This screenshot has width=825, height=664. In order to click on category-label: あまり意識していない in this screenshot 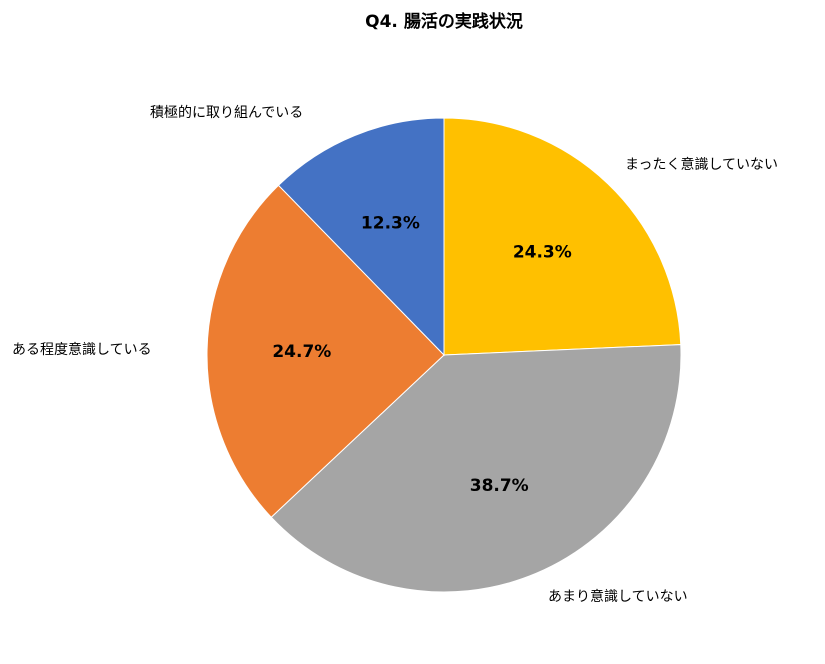, I will do `click(618, 596)`.